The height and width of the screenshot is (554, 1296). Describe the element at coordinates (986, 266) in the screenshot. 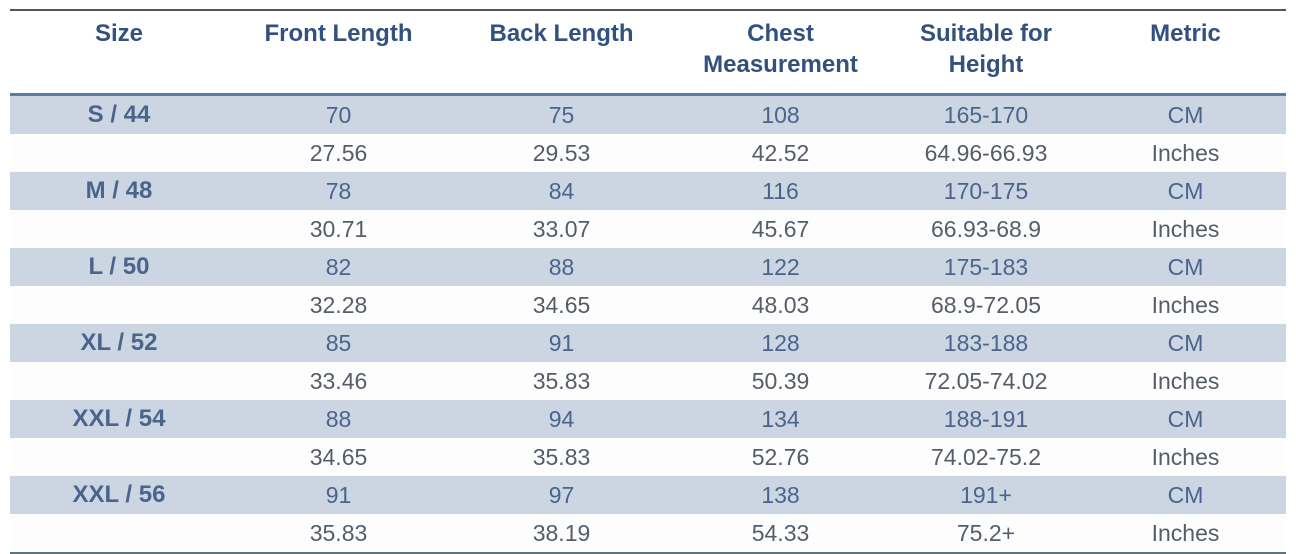

I see `height-cell: 175-183` at that location.